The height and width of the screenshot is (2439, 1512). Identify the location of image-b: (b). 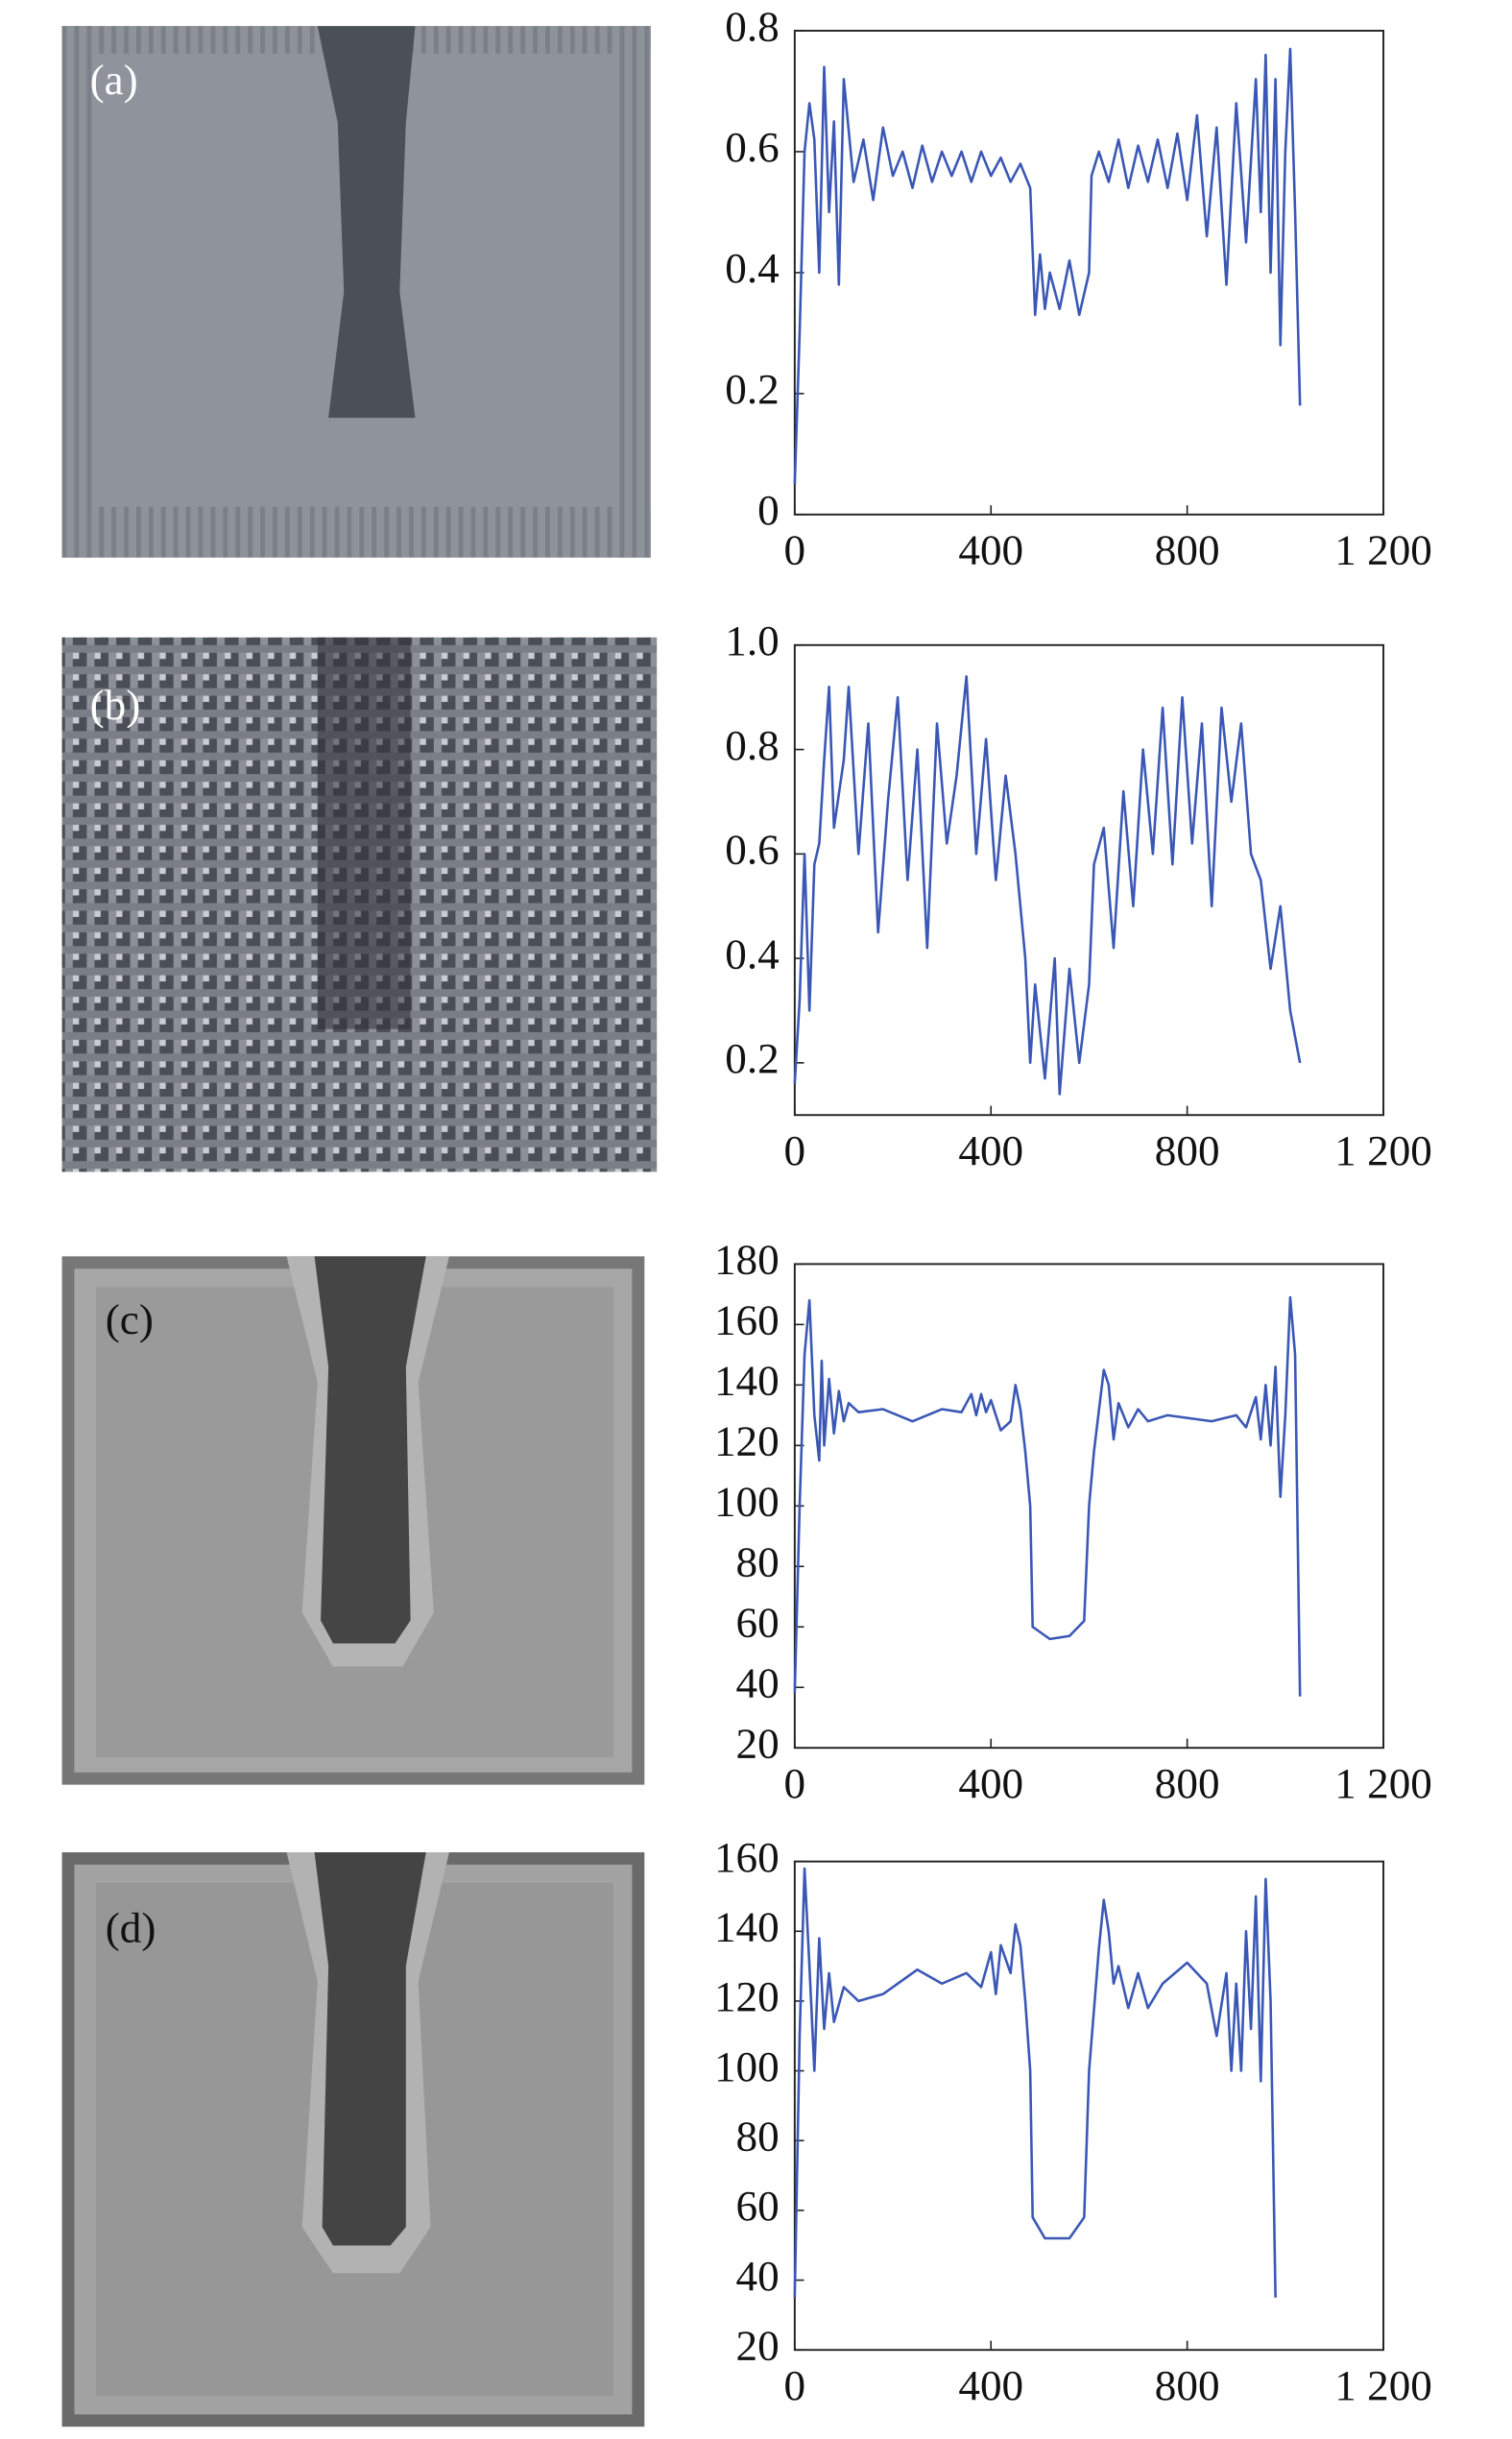
(359, 905).